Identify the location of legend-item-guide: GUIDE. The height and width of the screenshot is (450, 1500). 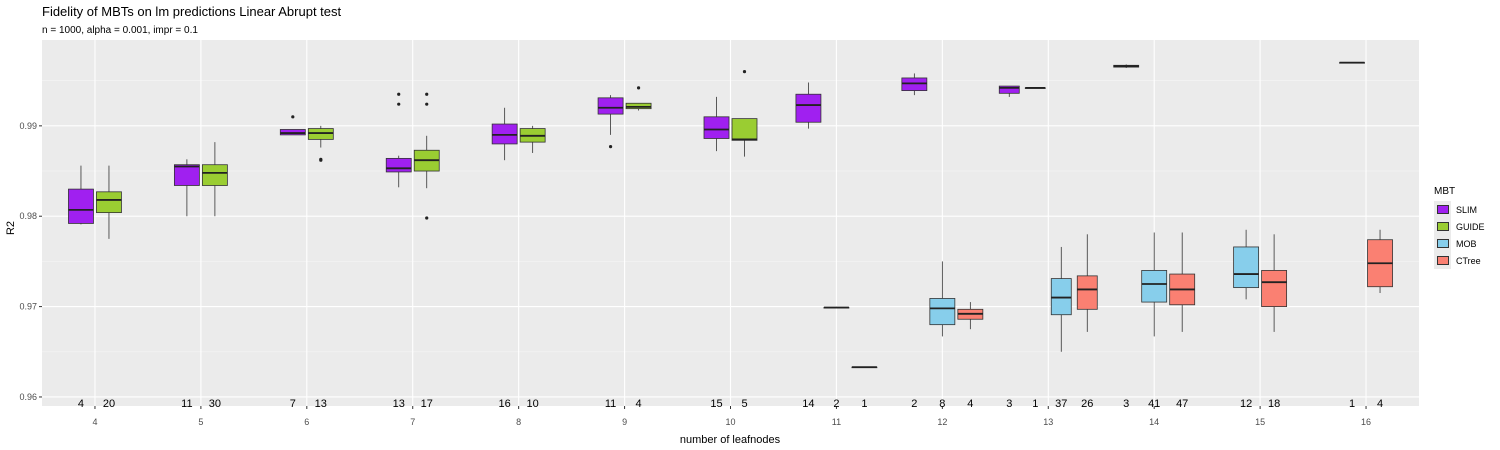
(1459, 226).